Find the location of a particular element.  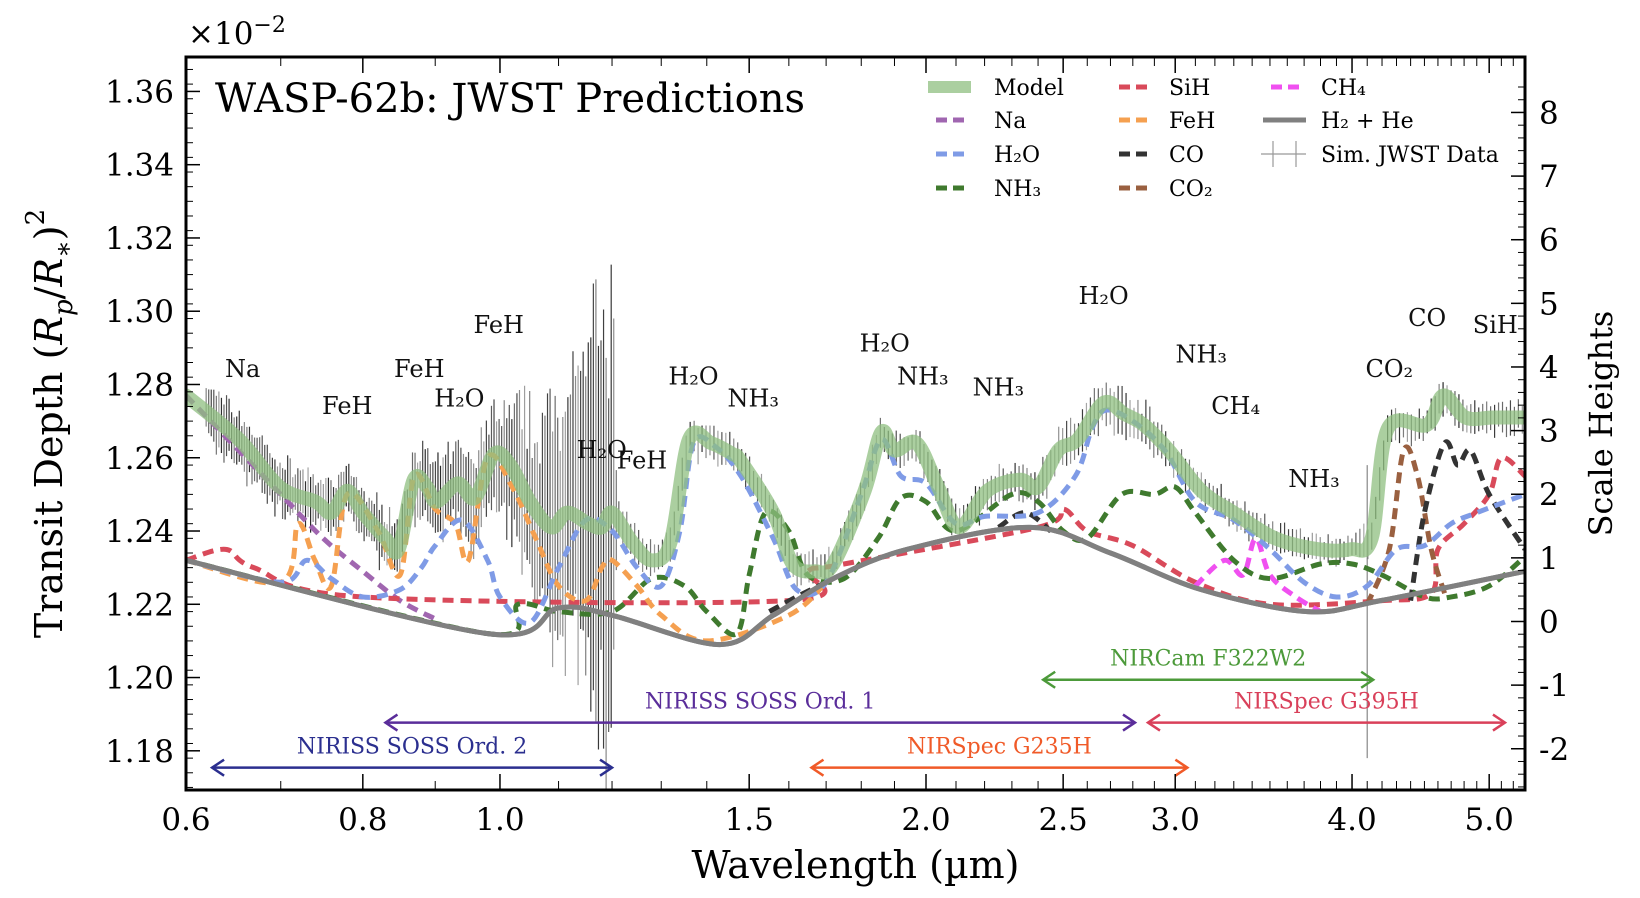

x-tick-label: 2.5 is located at coordinates (1062, 820).